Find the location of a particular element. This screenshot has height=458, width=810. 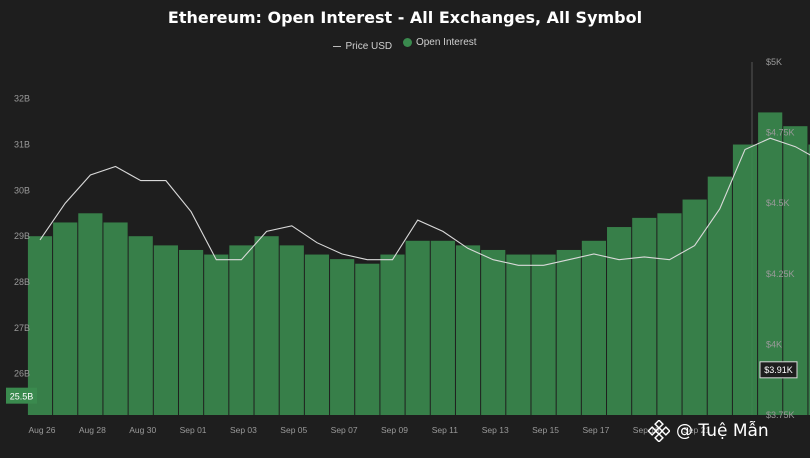

current-oi-label-box is located at coordinates (21, 395).